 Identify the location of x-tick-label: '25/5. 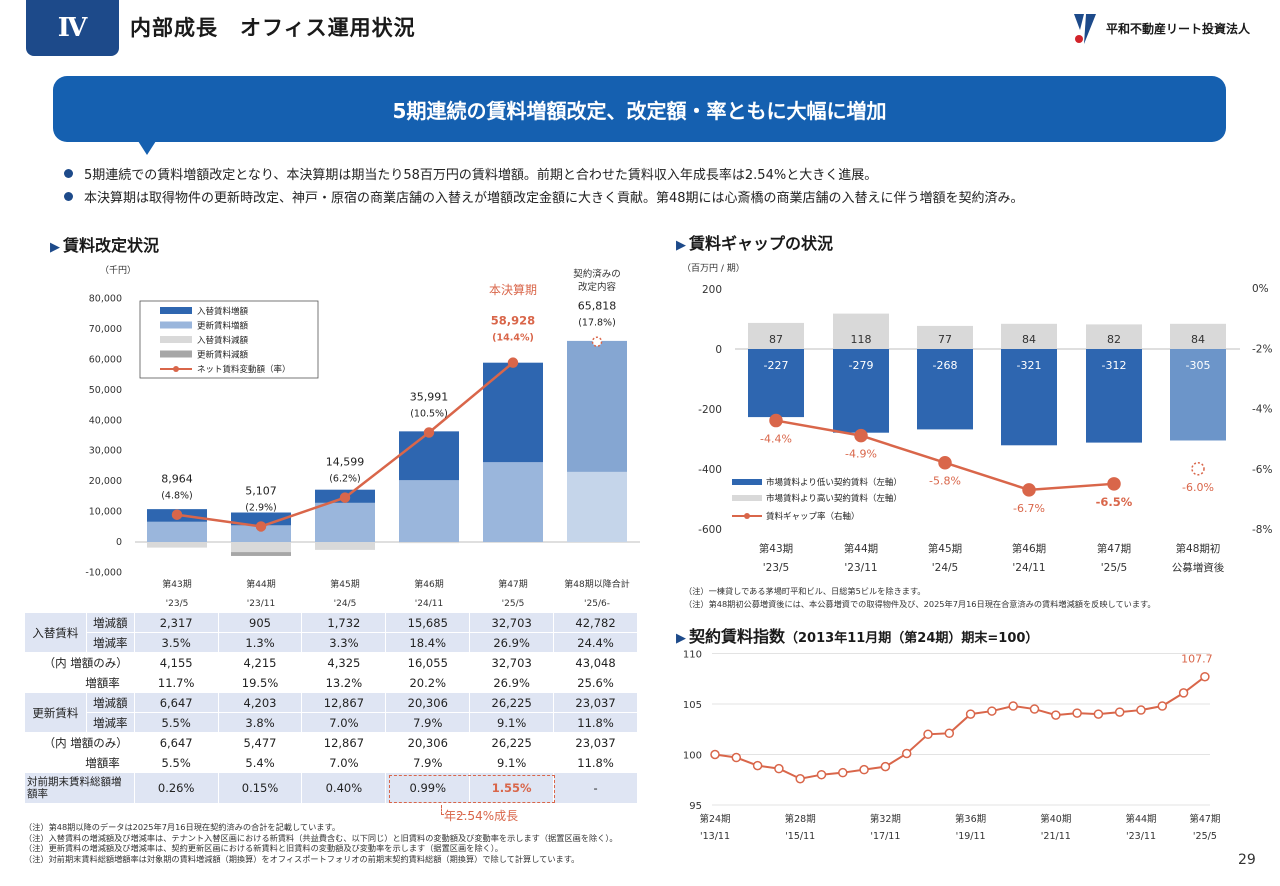
(1114, 568).